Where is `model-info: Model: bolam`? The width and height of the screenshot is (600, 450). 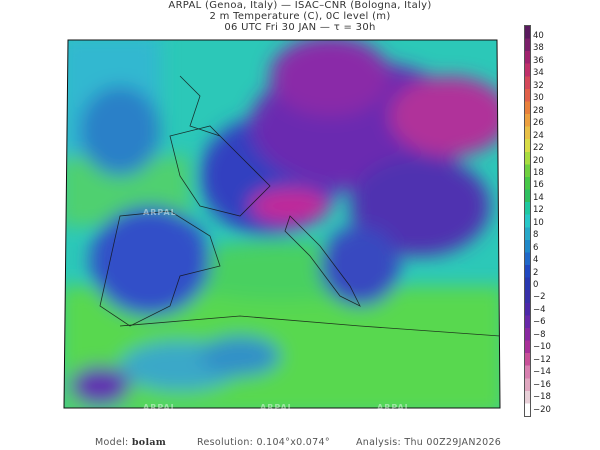 model-info: Model: bolam is located at coordinates (130, 442).